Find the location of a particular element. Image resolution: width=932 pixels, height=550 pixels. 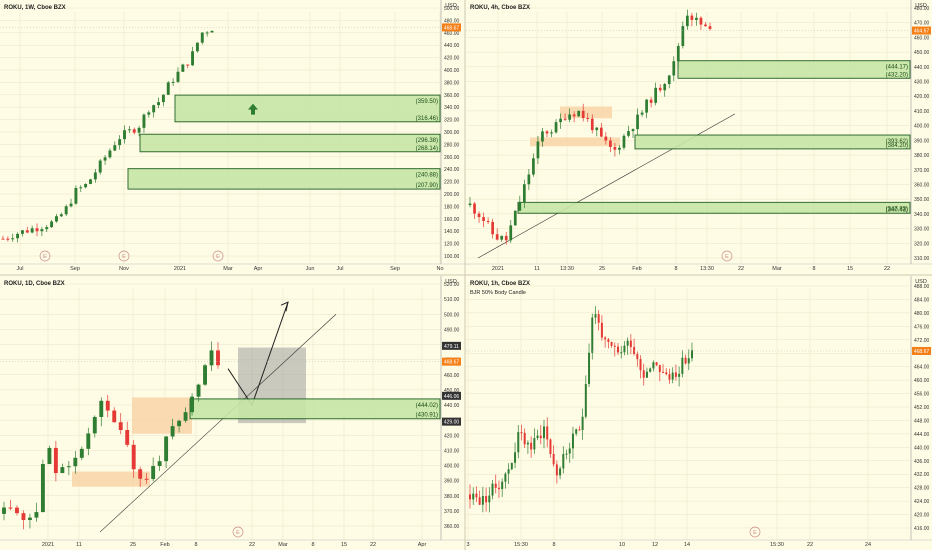

time-tick-label: 13:30 is located at coordinates (707, 269).